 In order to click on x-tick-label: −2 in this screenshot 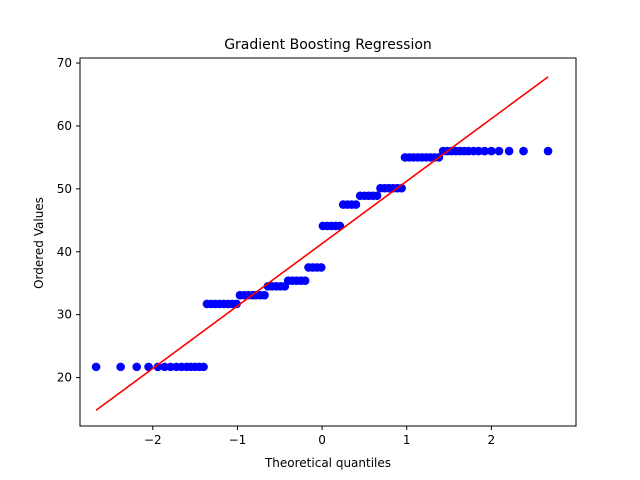, I will do `click(153, 440)`.